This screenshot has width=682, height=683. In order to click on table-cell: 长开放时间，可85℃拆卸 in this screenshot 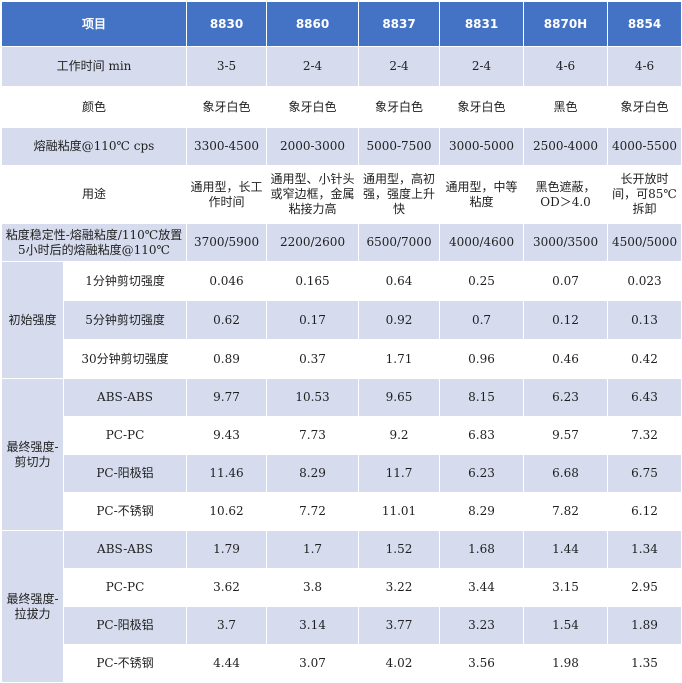, I will do `click(644, 194)`.